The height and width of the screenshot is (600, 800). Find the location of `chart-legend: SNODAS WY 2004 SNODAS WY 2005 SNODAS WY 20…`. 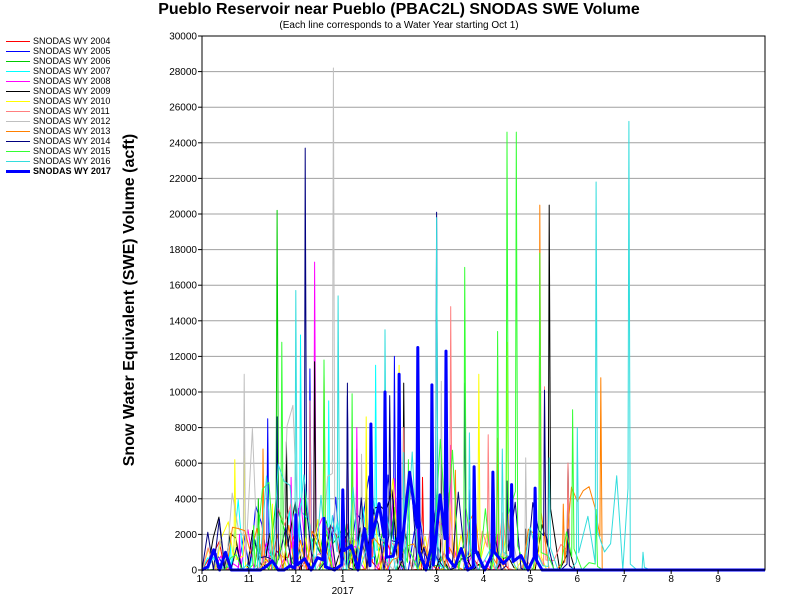

chart-legend: SNODAS WY 2004 SNODAS WY 2005 SNODAS WY 20… is located at coordinates (58, 106).